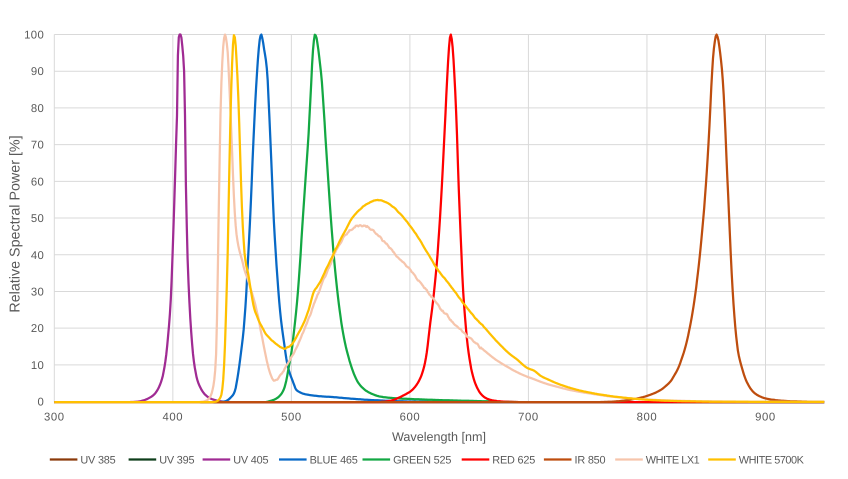 The width and height of the screenshot is (848, 479). What do you see at coordinates (37, 146) in the screenshot?
I see `svg-text: 70` at bounding box center [37, 146].